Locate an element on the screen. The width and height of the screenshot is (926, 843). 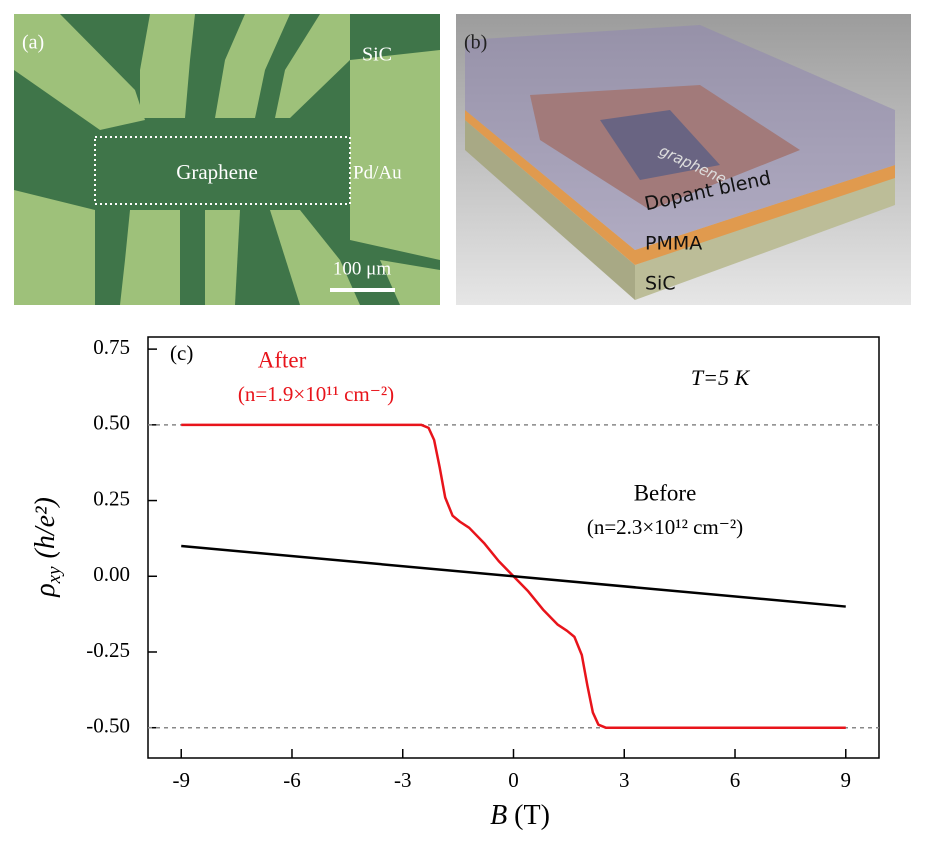
x-axis-label: B (T) is located at coordinates (520, 815).